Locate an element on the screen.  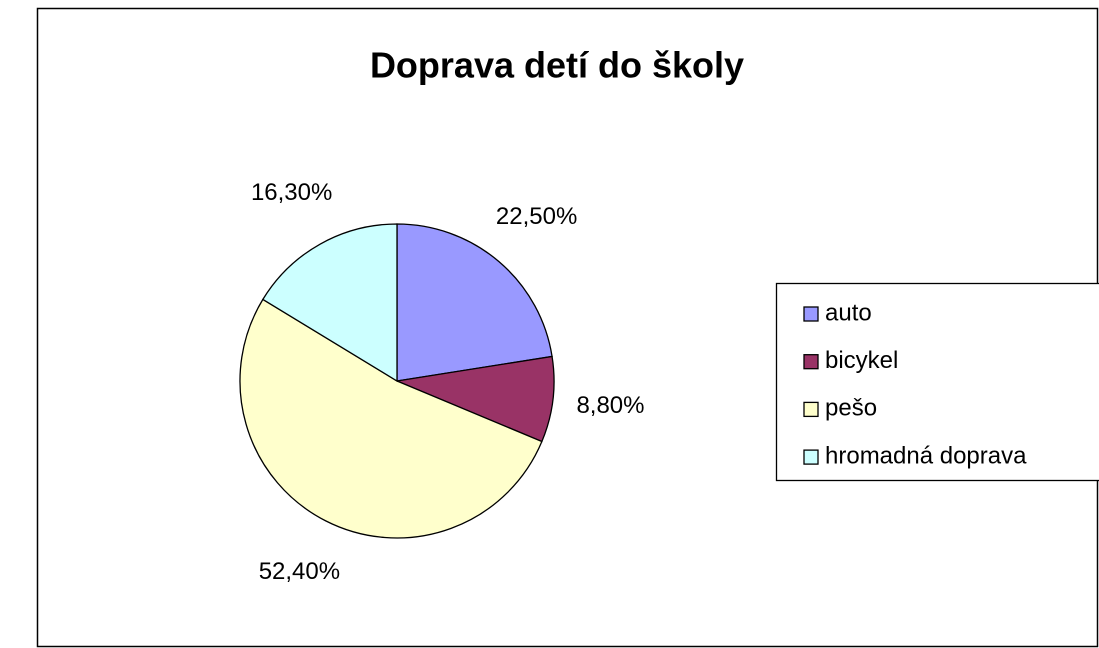
data-label: 16,30% is located at coordinates (291, 192).